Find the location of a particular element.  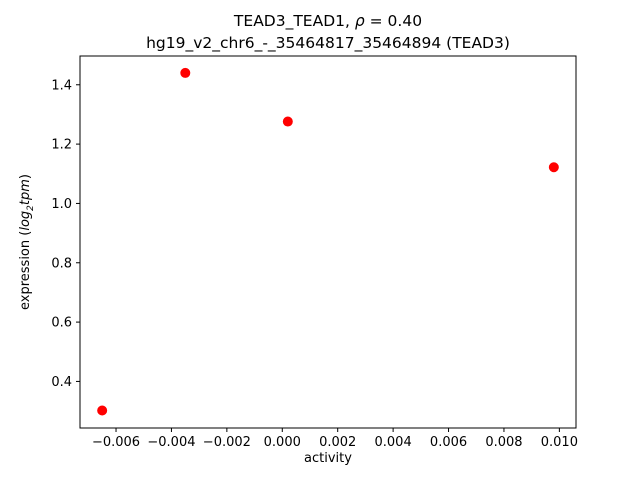

x-tick-label: 0.006 is located at coordinates (448, 442).